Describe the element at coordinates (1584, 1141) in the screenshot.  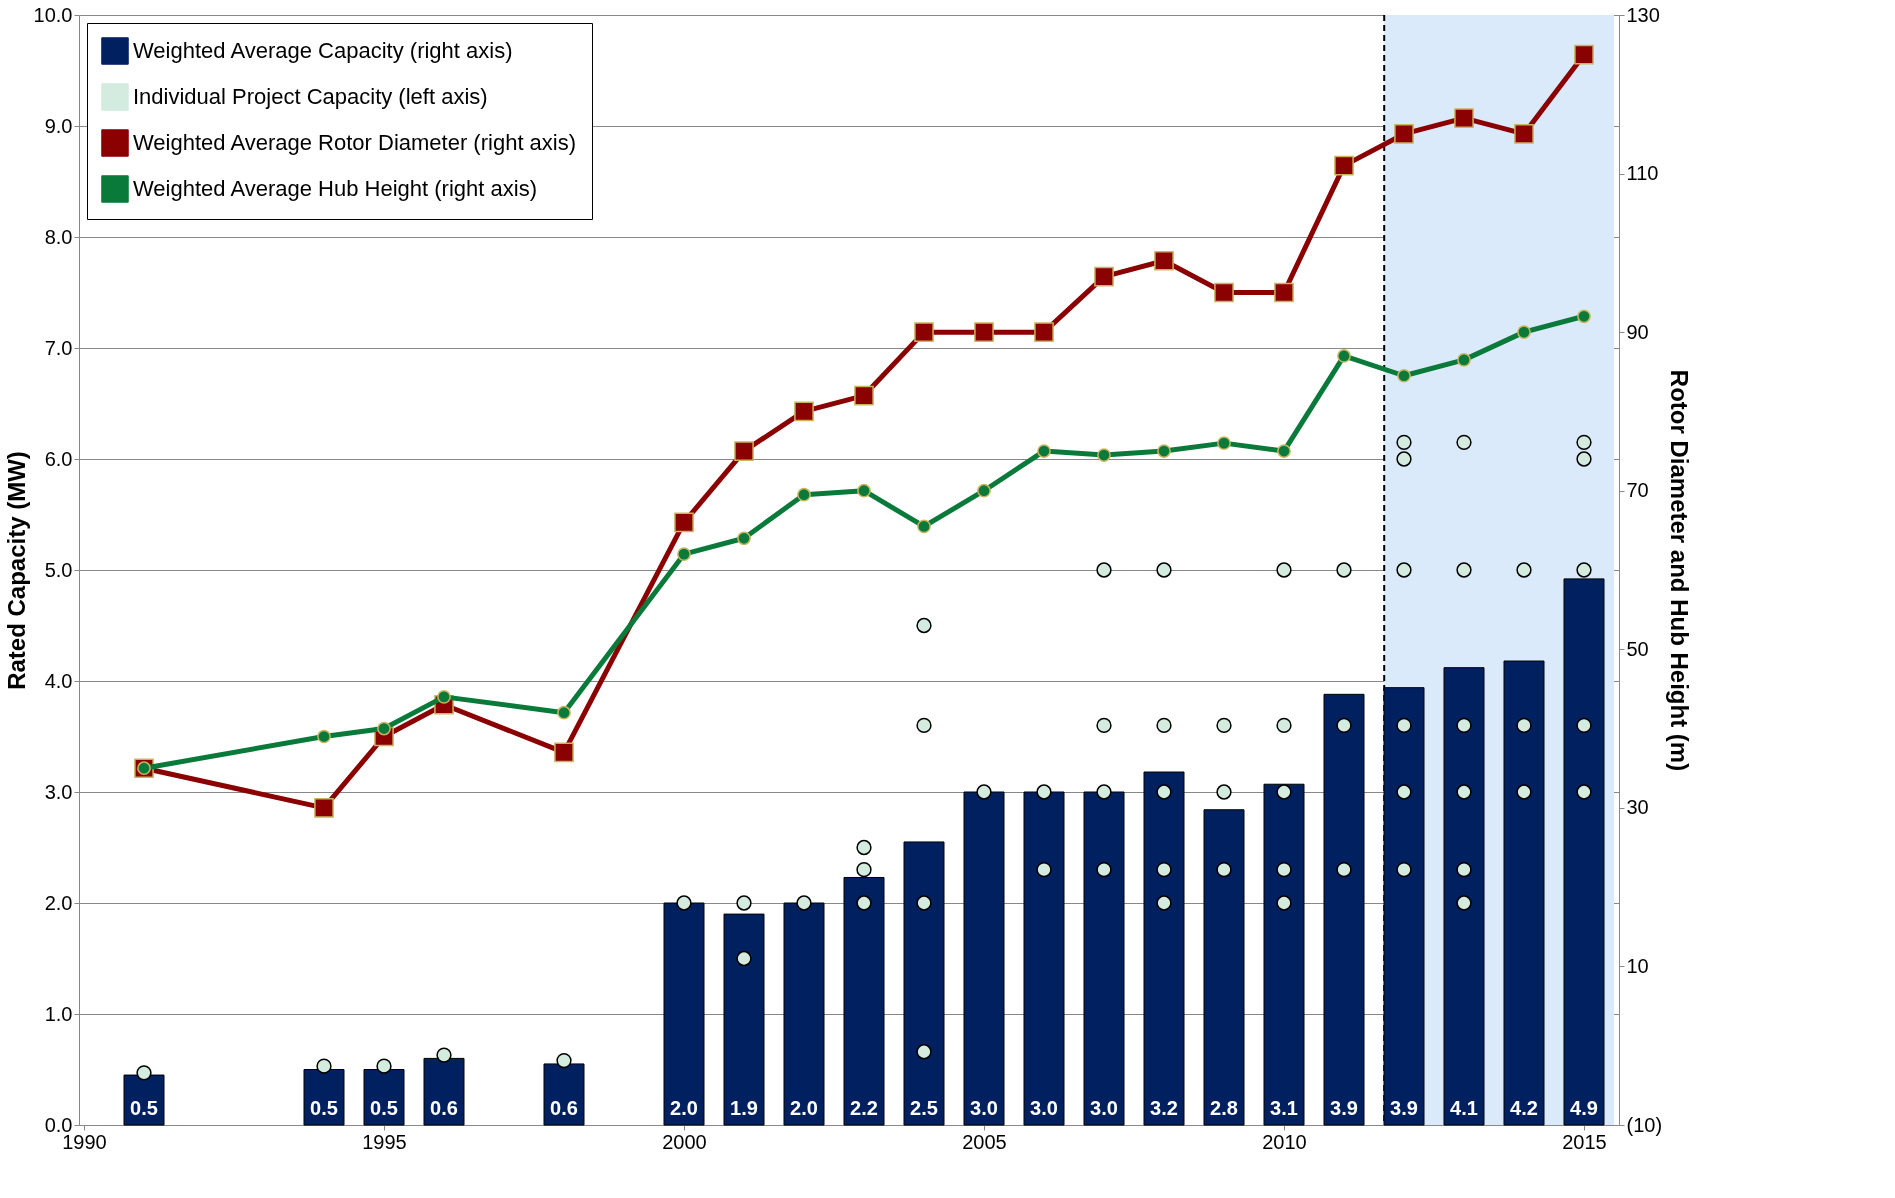
I see `x-tick-label: 2015` at that location.